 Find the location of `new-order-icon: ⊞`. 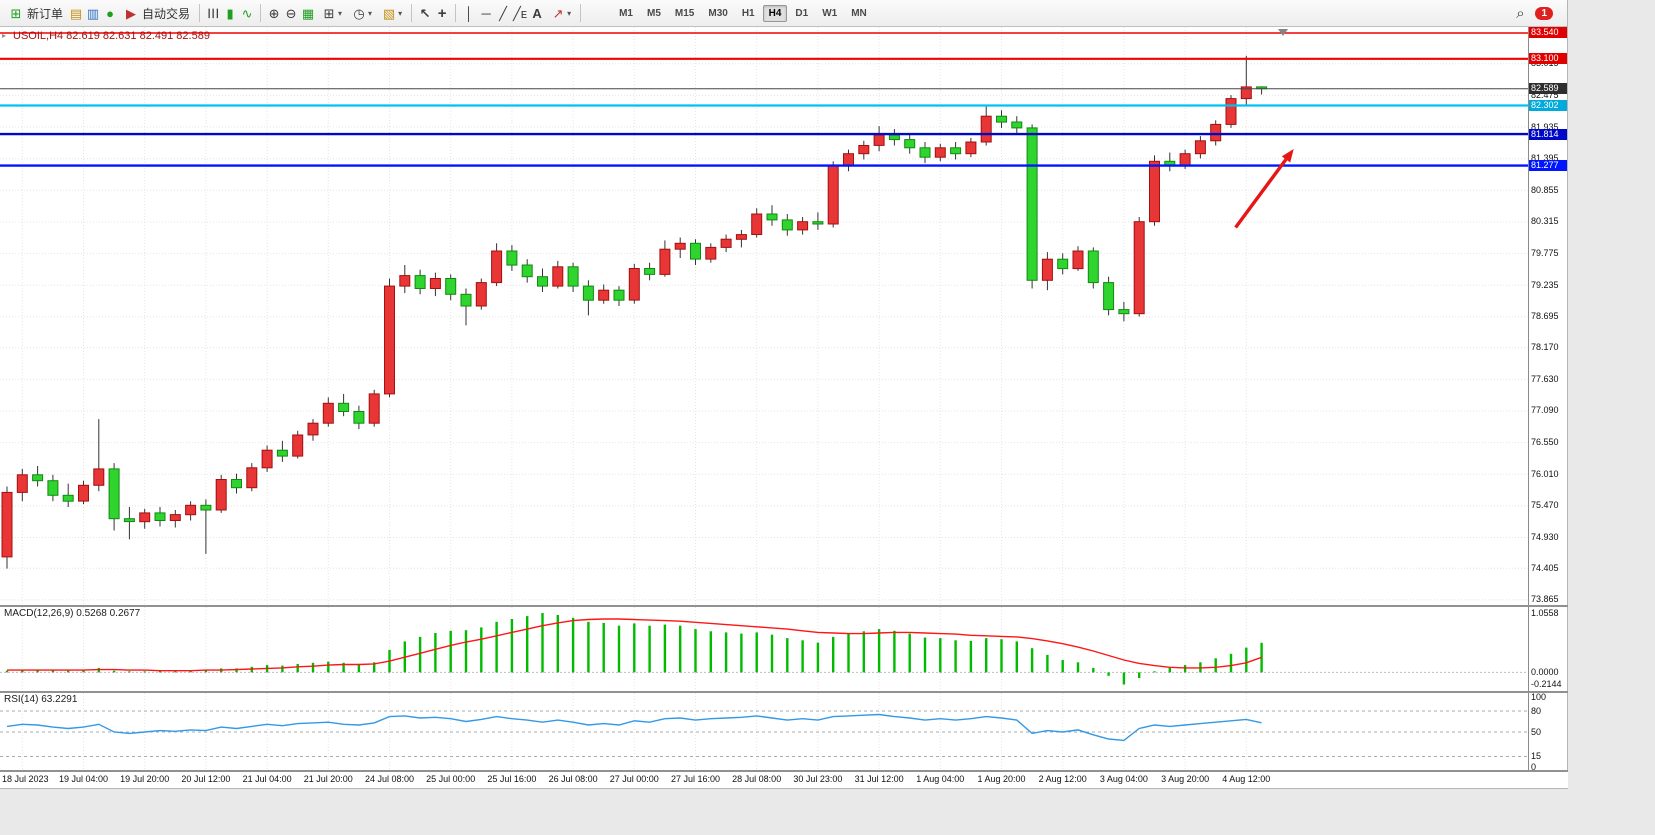

new-order-icon: ⊞ is located at coordinates (16, 13).